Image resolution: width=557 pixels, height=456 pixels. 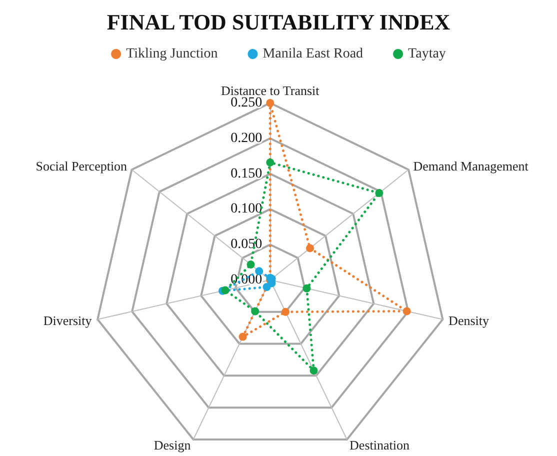 I want to click on chart-title: FINAL TOD SUITABILITY INDEX, so click(x=278, y=22).